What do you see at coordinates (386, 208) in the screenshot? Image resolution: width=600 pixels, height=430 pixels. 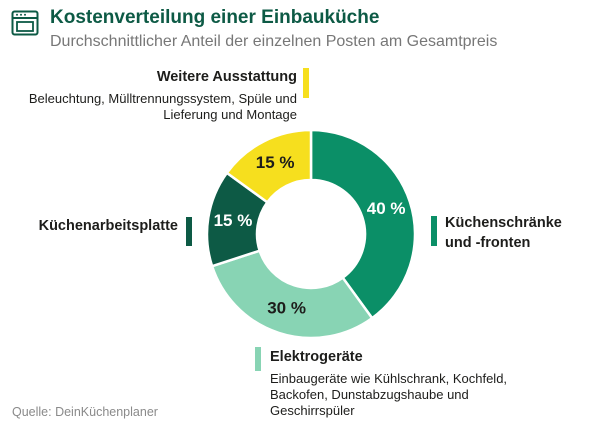 I see `value-label: 40 %` at bounding box center [386, 208].